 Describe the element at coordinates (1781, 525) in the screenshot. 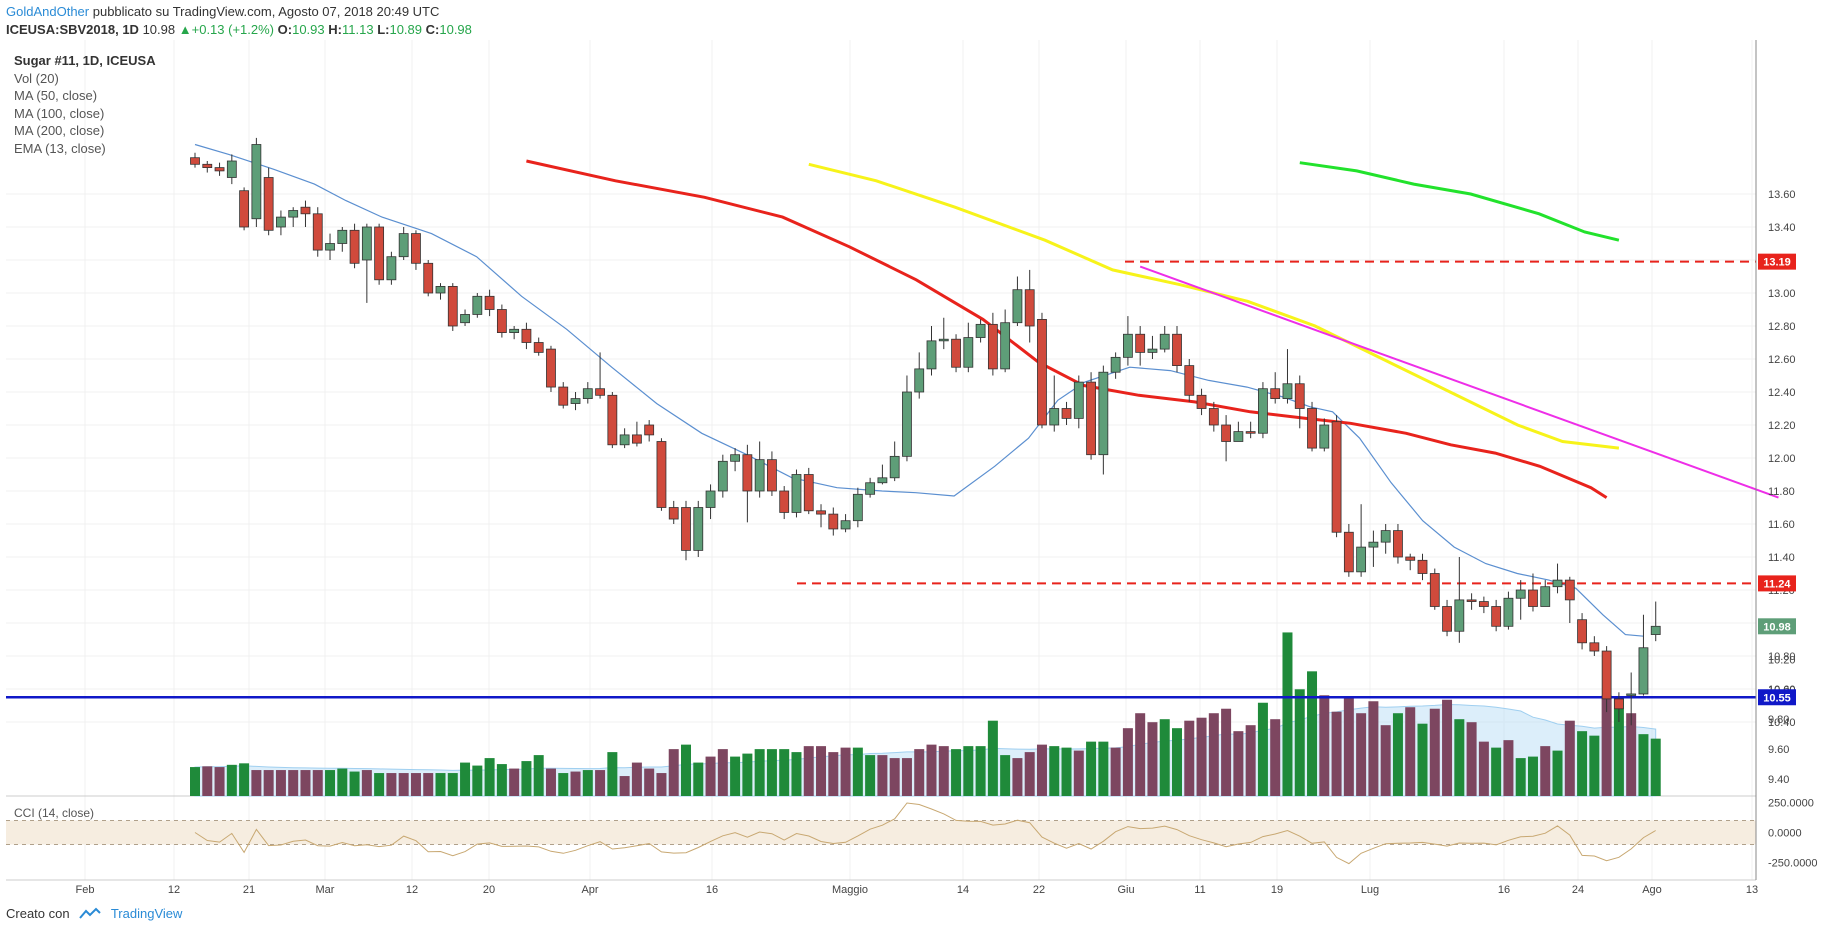

I see `price-tick-label: 11.60` at that location.